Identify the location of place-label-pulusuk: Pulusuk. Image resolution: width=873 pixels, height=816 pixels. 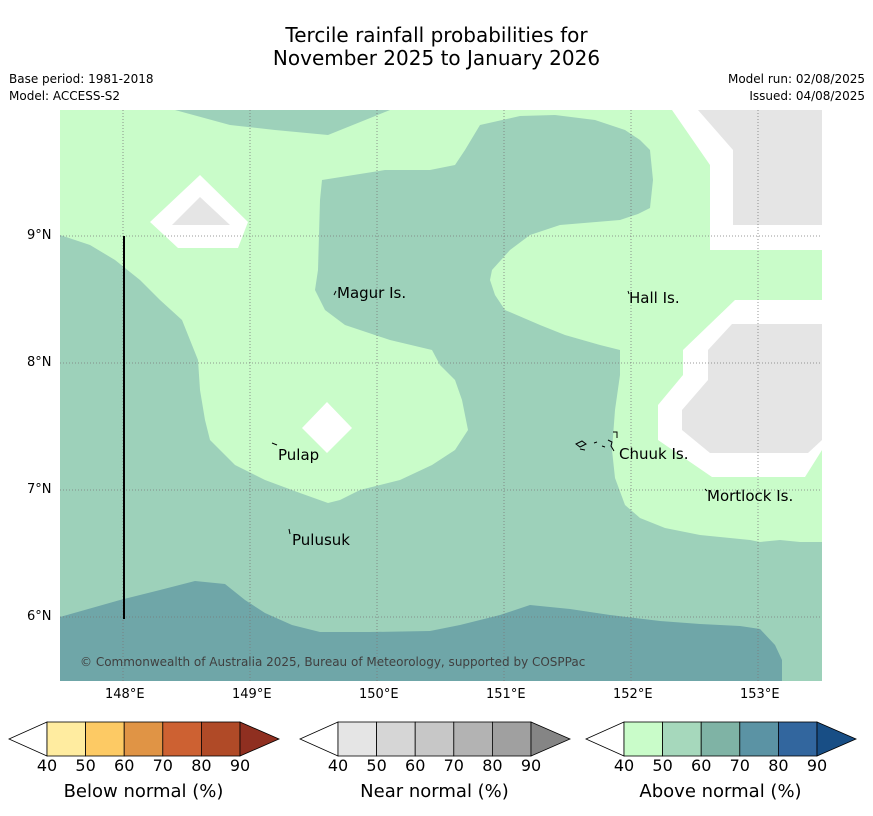
(321, 540).